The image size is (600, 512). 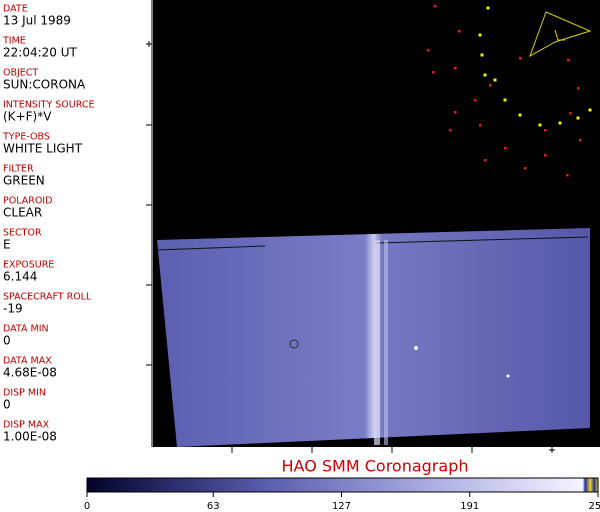 I want to click on field-label: INTENSITY SOURCE, so click(x=49, y=105).